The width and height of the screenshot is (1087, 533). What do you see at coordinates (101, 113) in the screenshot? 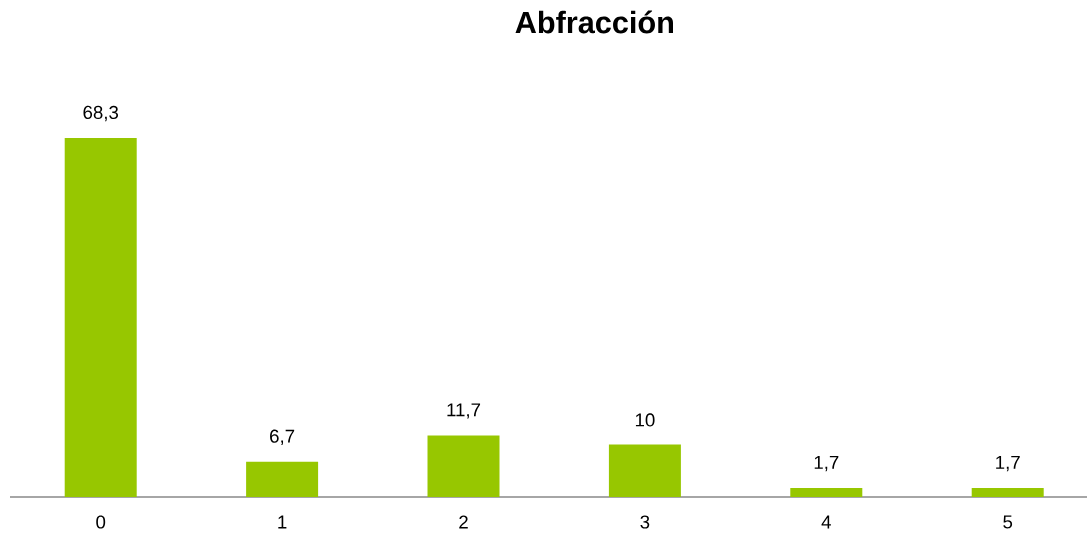
I see `data-label: 68,3` at bounding box center [101, 113].